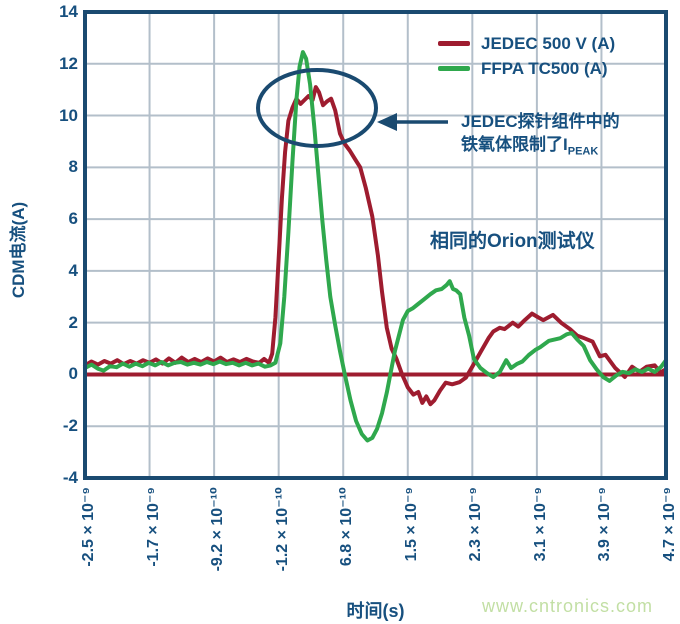 This screenshot has height=624, width=680. What do you see at coordinates (347, 527) in the screenshot?
I see `x-tick-label: 6.8 × 10⁻¹⁰` at bounding box center [347, 527].